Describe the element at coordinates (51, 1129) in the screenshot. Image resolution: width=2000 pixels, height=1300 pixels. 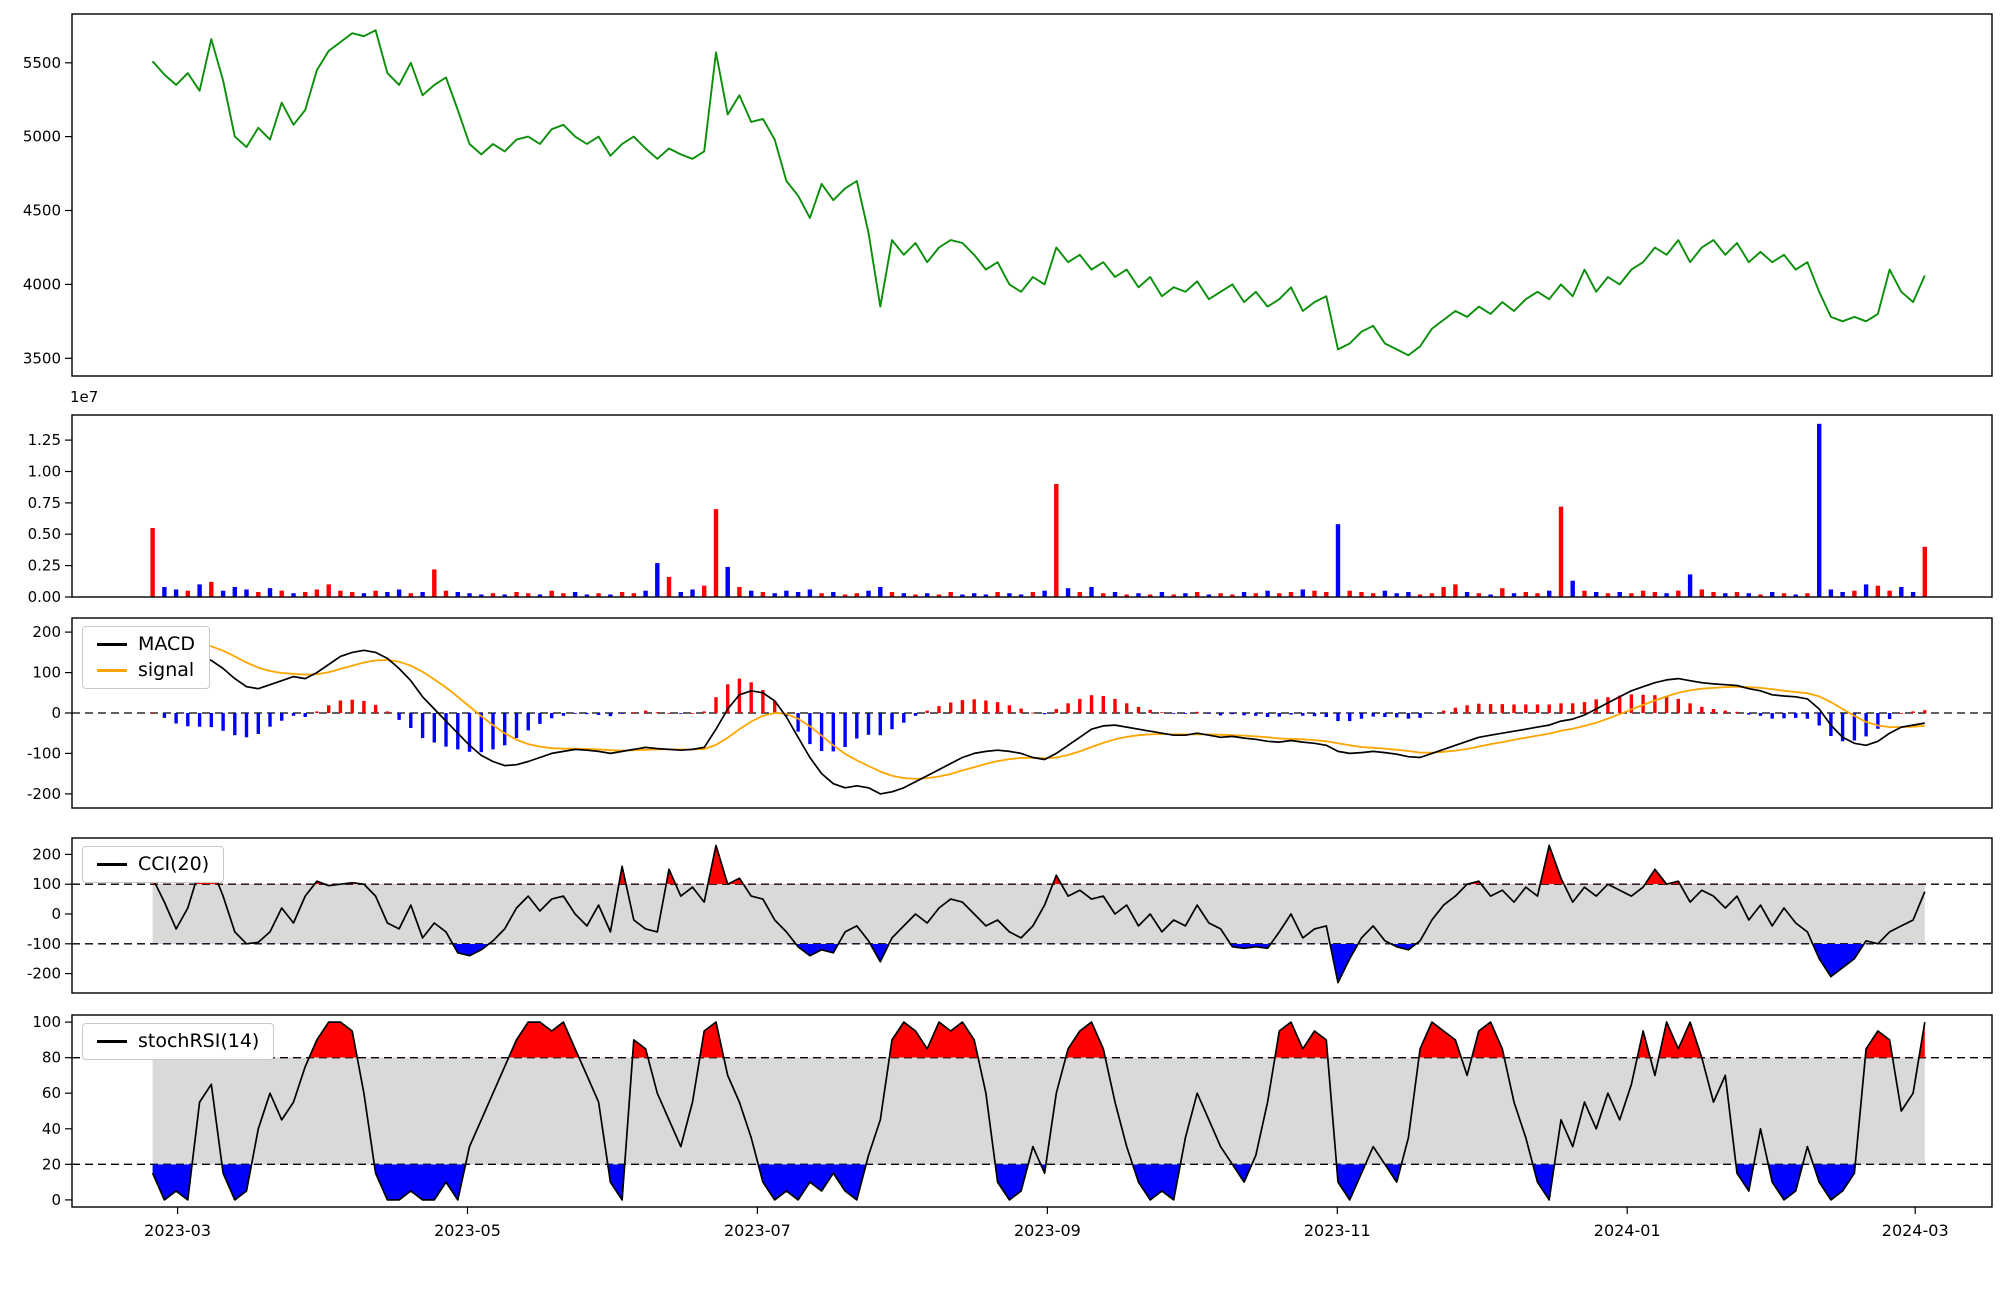
I see `y-tick-label: 40` at that location.